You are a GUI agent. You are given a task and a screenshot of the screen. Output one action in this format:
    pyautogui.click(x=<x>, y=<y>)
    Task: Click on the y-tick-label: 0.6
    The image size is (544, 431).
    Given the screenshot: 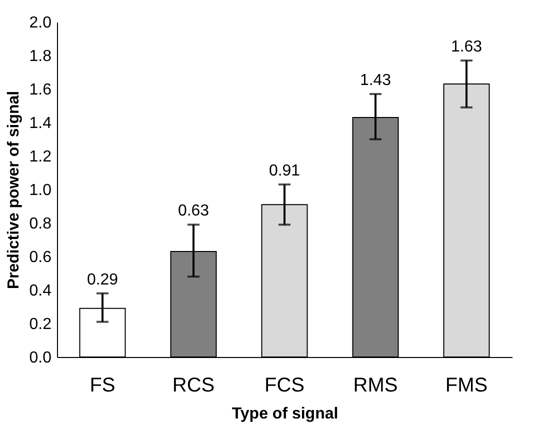 What is the action you would take?
    pyautogui.click(x=40, y=257)
    